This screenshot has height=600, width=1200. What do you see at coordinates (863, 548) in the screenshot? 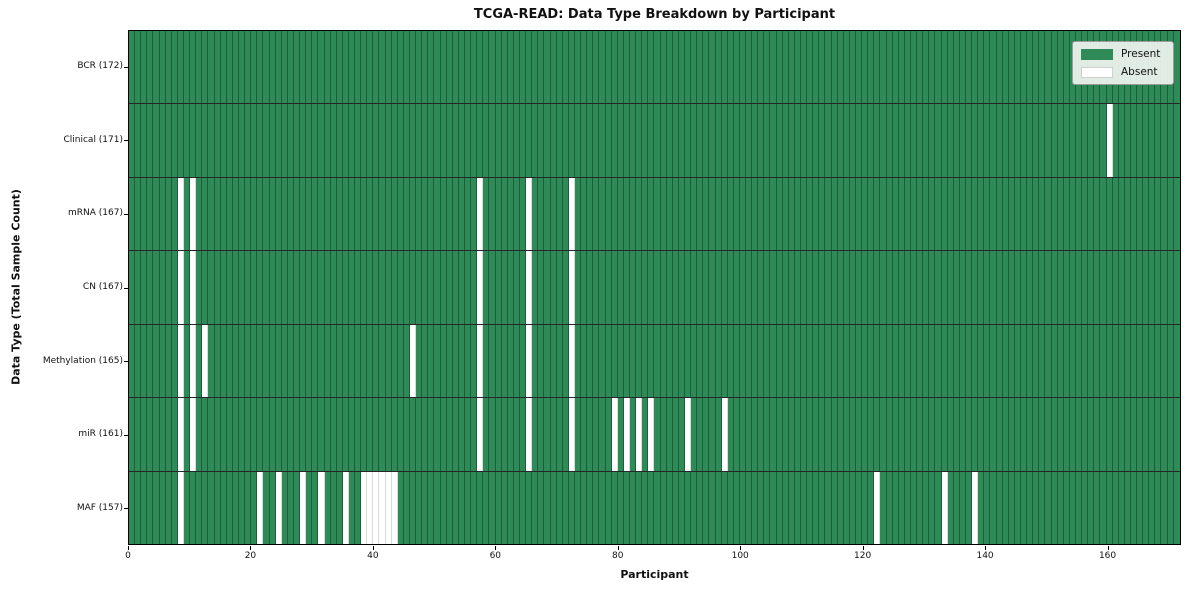
I see `x-tick-mark` at bounding box center [863, 548].